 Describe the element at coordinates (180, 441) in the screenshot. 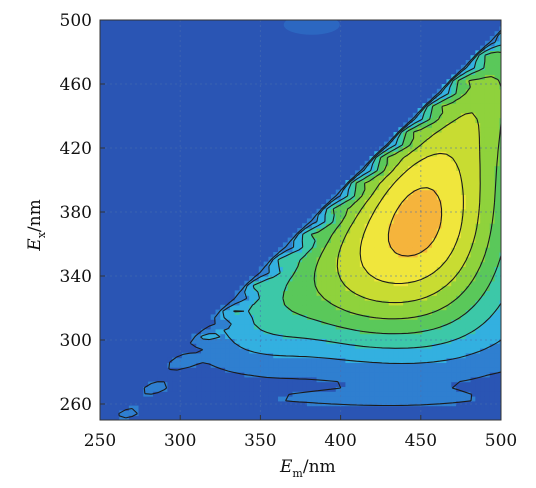

I see `x-tick-label: 300` at that location.